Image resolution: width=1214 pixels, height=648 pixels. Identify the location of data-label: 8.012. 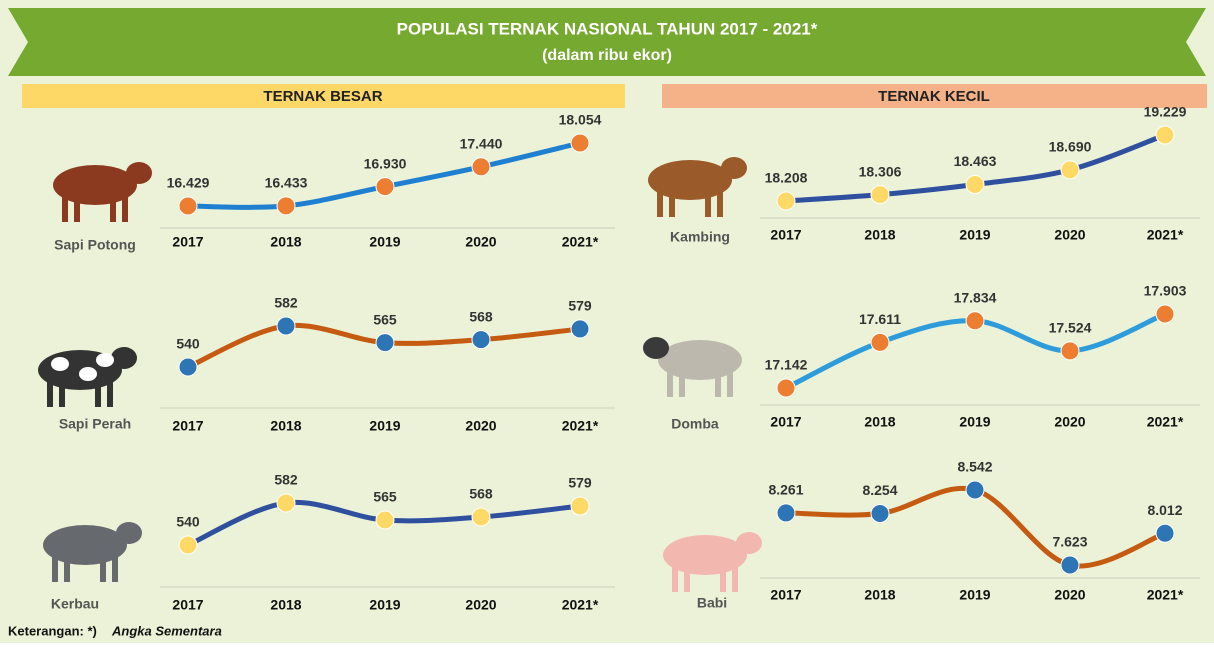
(1164, 510).